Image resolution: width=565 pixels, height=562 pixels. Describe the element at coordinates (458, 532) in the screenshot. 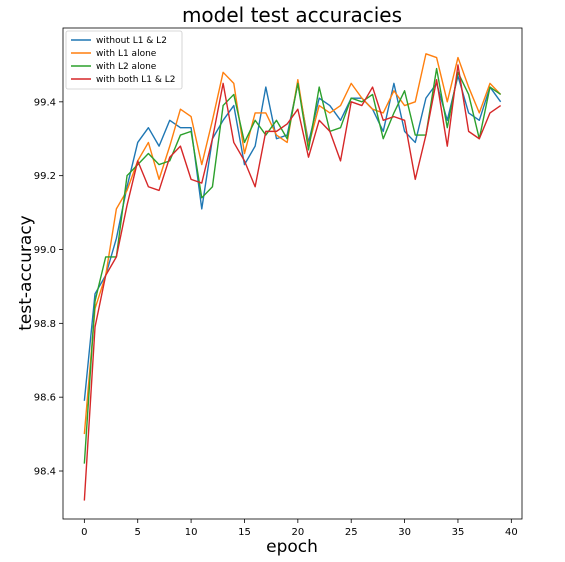

I see `x-tick-label: 35` at that location.